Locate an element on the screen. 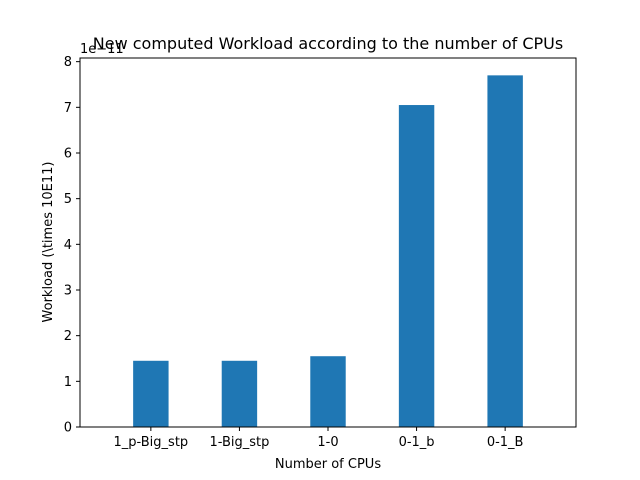 This screenshot has width=640, height=480. y-tick-label-8: 8 is located at coordinates (68, 62).